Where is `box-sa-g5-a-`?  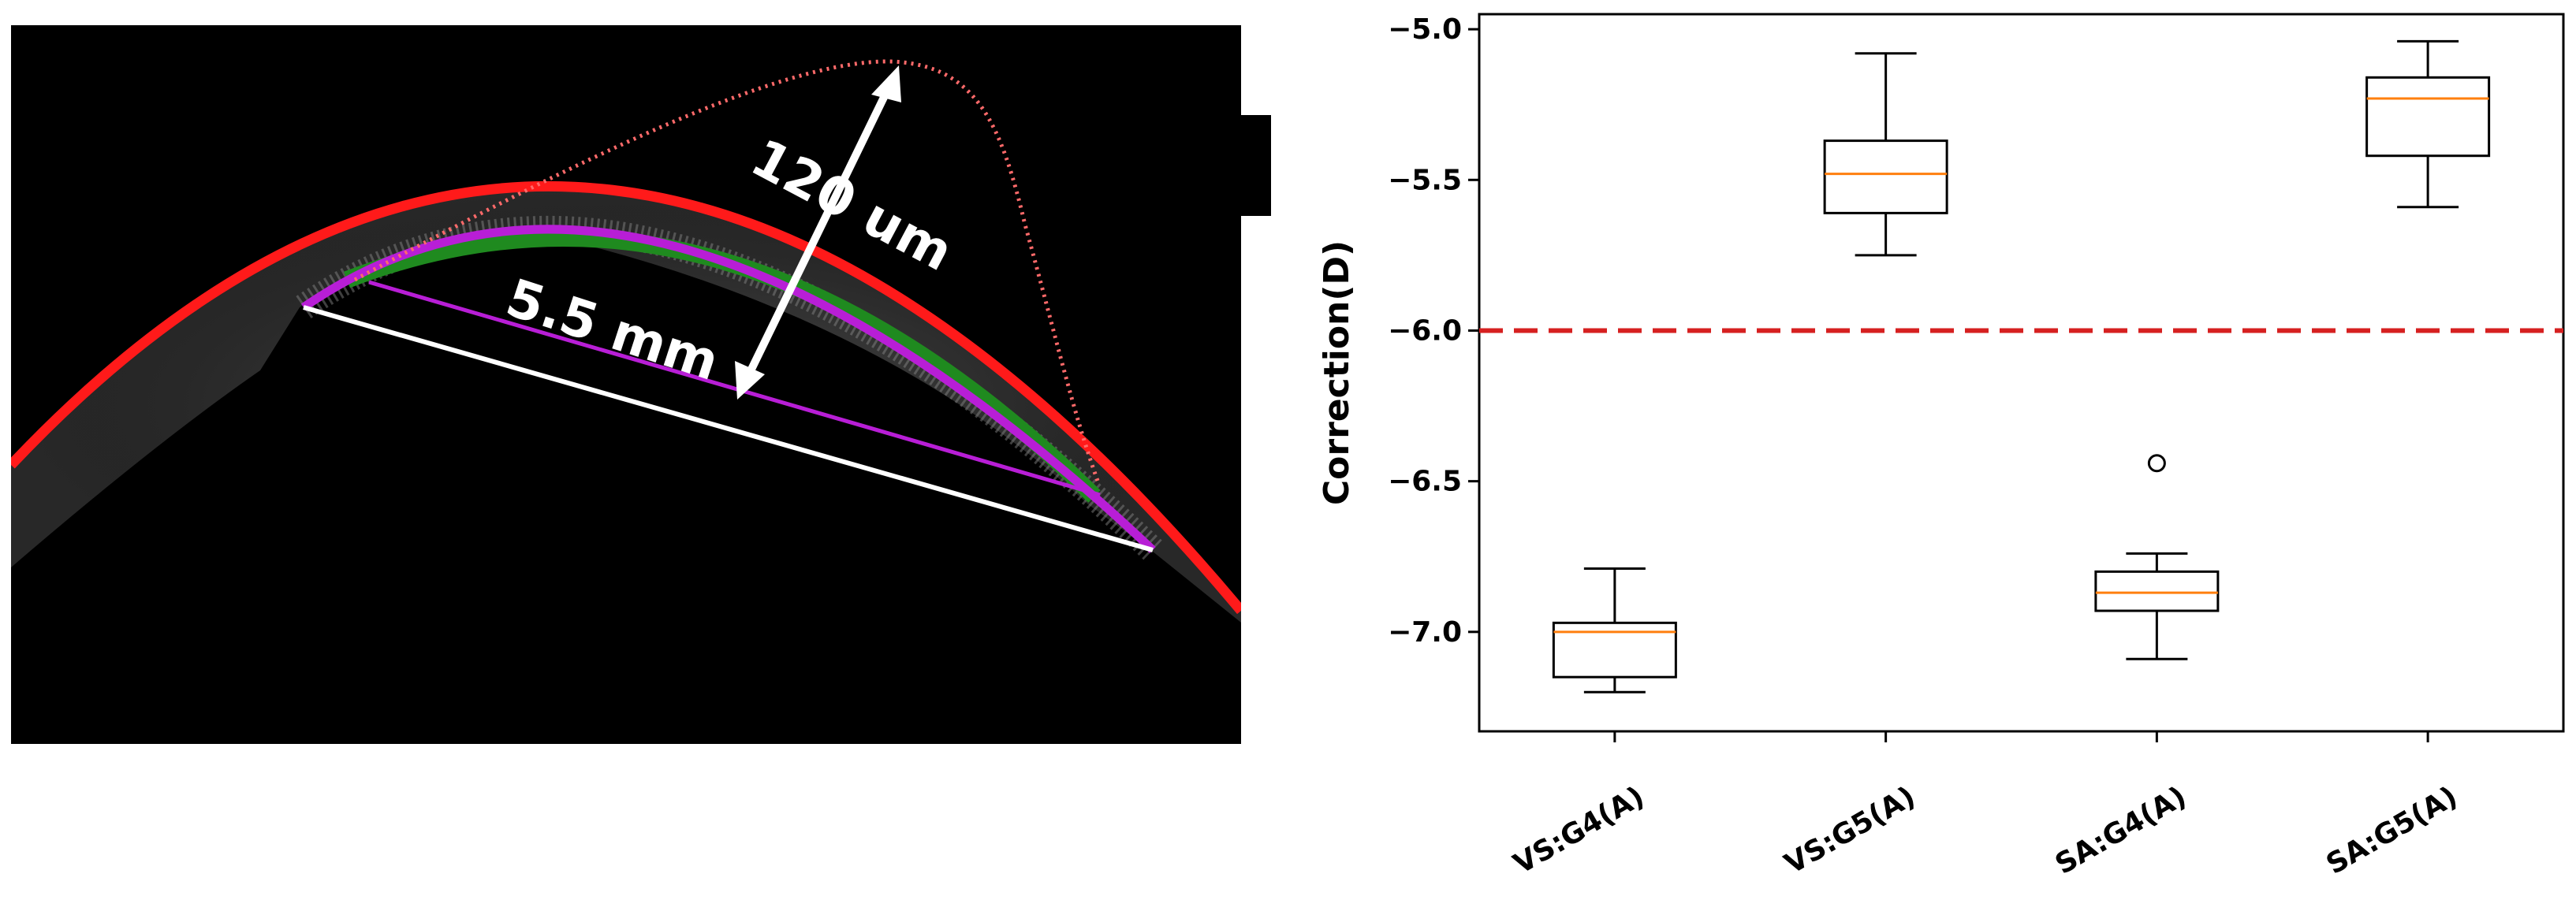
box-sa-g5-a- is located at coordinates (2428, 124).